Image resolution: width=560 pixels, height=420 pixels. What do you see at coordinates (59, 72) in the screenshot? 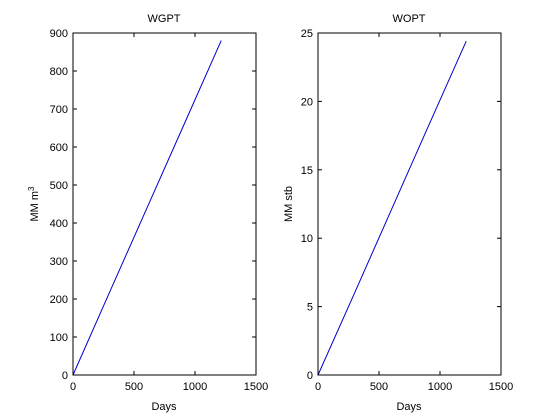
I see `y-tick-label: 800` at bounding box center [59, 72].